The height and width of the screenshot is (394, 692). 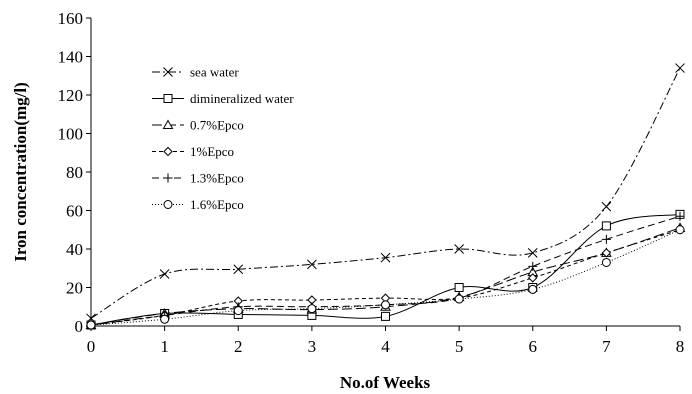 I want to click on y-tick-label: 20, so click(x=74, y=288).